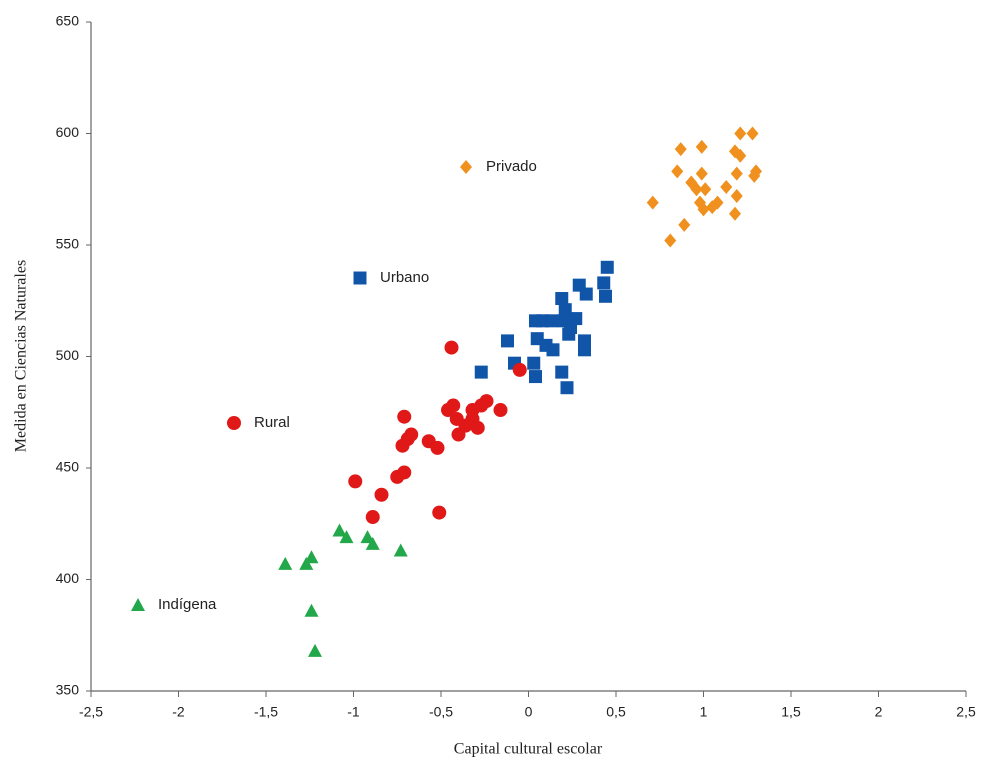 The image size is (982, 765). Describe the element at coordinates (616, 712) in the screenshot. I see `x-tick-label: 0,5` at that location.